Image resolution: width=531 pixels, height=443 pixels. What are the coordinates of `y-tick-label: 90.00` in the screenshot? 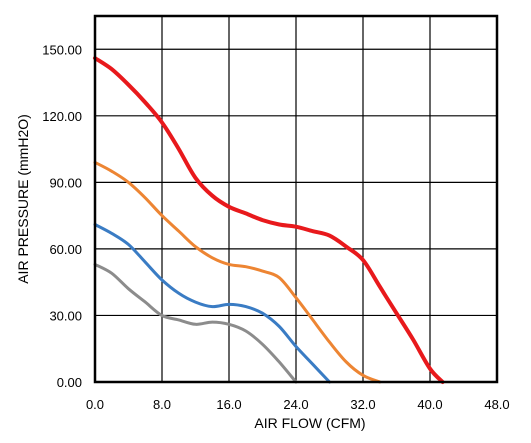 It's located at (65, 182).